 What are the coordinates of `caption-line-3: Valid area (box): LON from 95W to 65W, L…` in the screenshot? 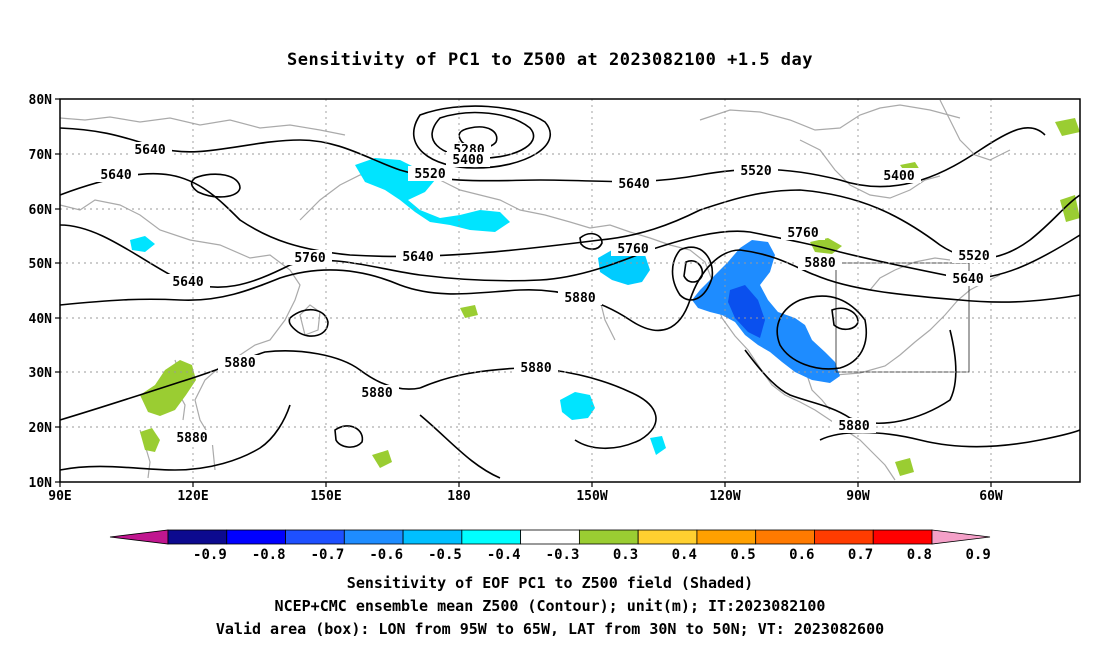 It's located at (550, 629).